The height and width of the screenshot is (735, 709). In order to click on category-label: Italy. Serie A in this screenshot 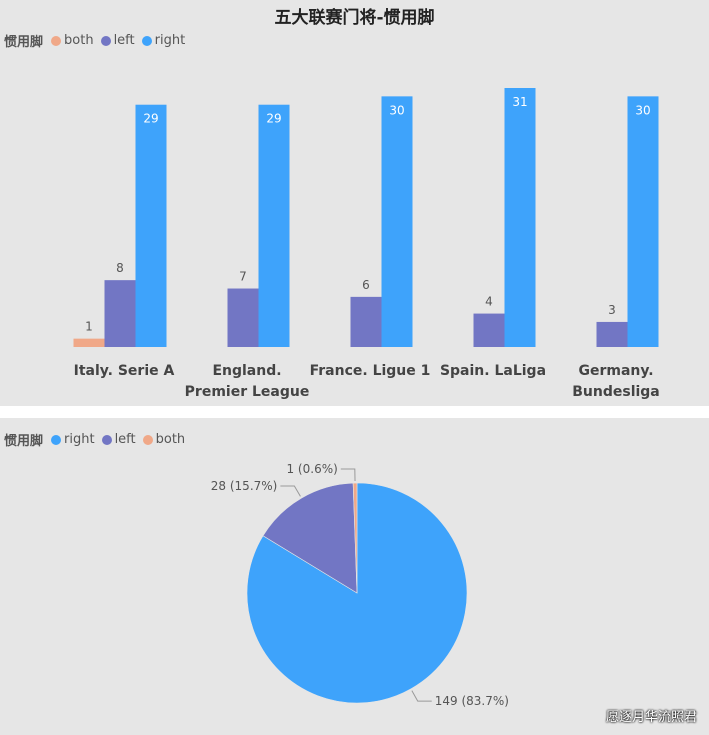, I will do `click(124, 371)`.